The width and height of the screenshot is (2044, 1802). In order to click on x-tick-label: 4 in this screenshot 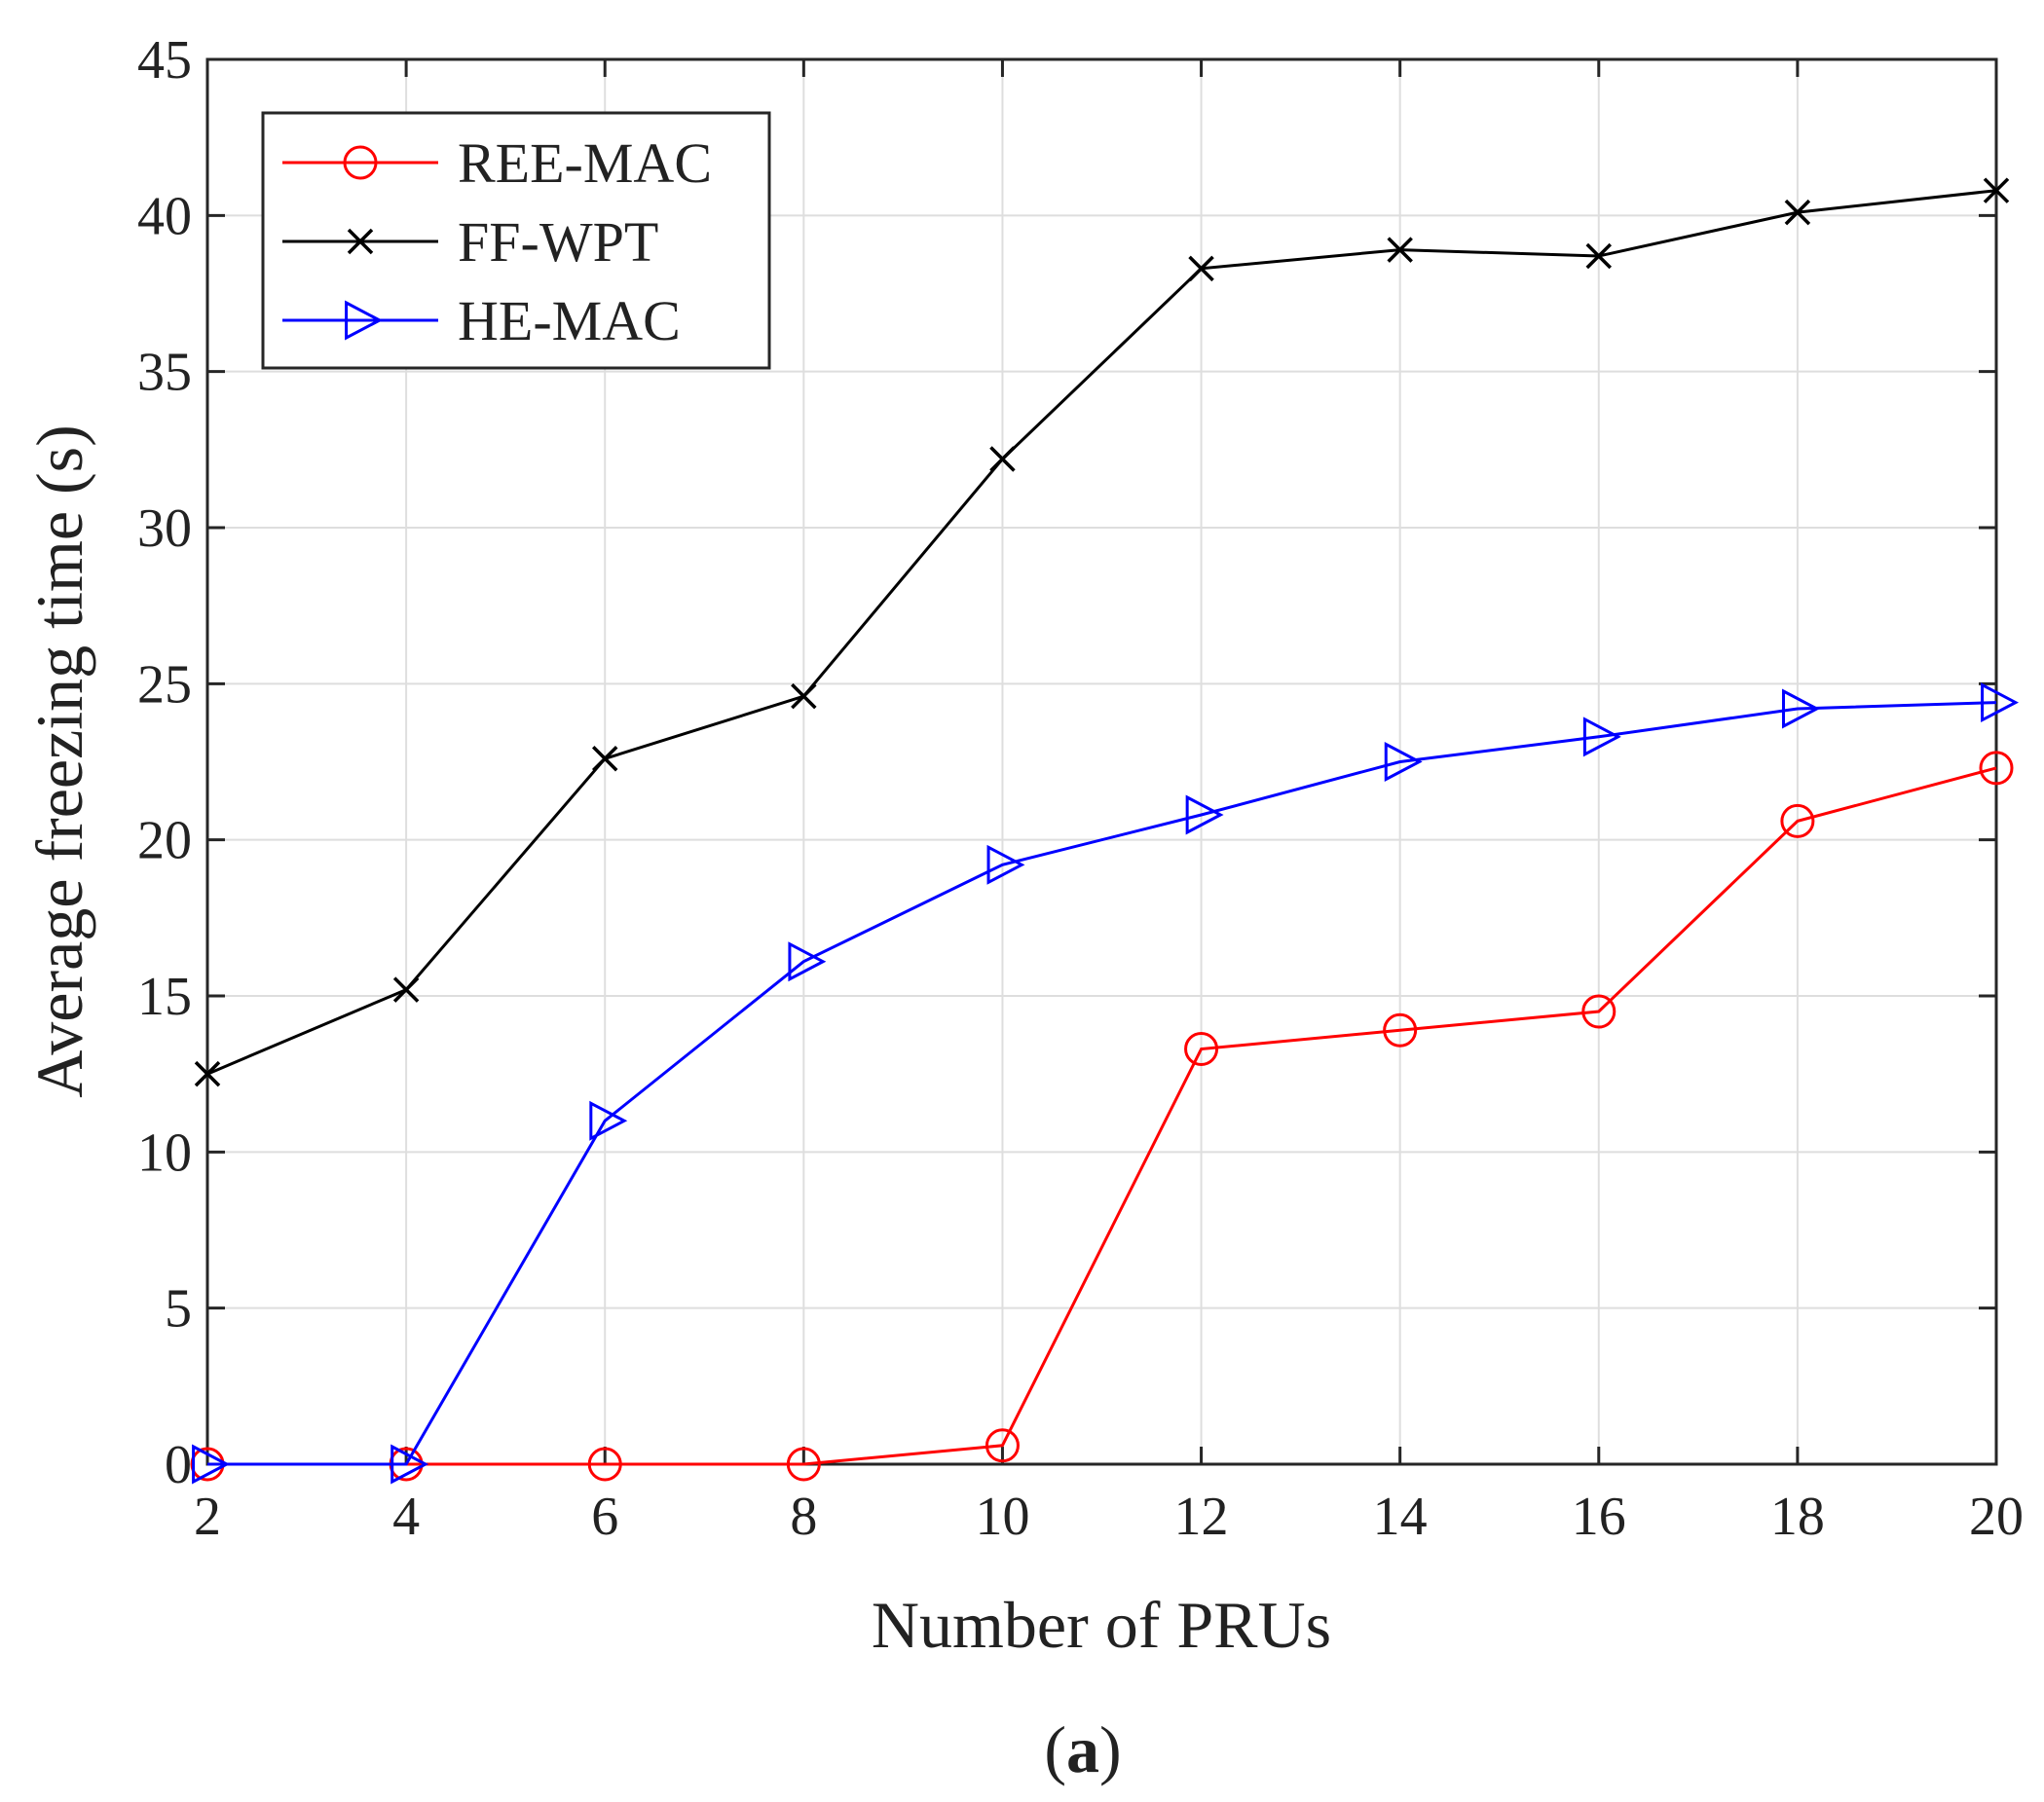, I will do `click(406, 1517)`.